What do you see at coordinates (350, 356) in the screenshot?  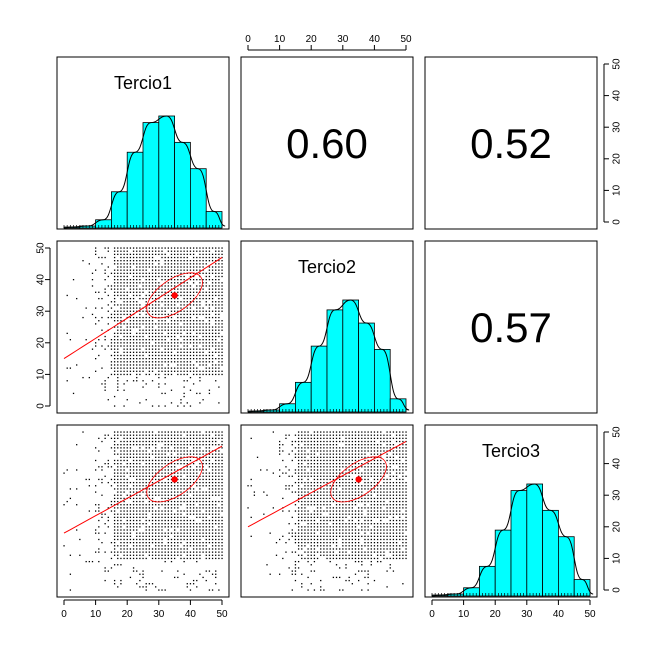 I see `histogram-bar` at bounding box center [350, 356].